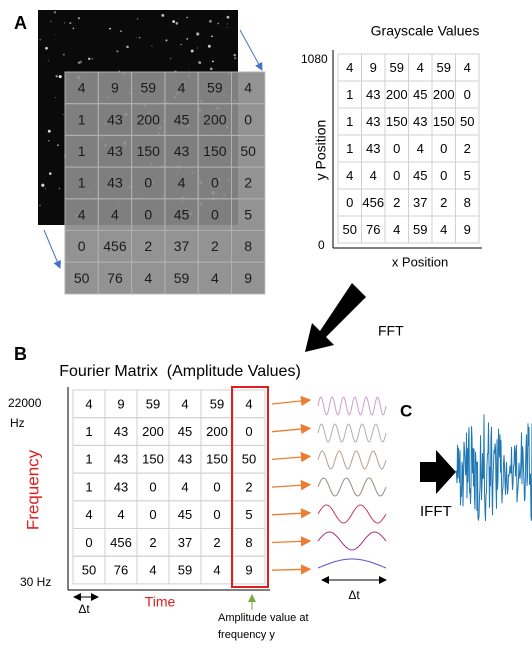 The height and width of the screenshot is (652, 532). What do you see at coordinates (20, 23) in the screenshot?
I see `panel-label: A` at bounding box center [20, 23].